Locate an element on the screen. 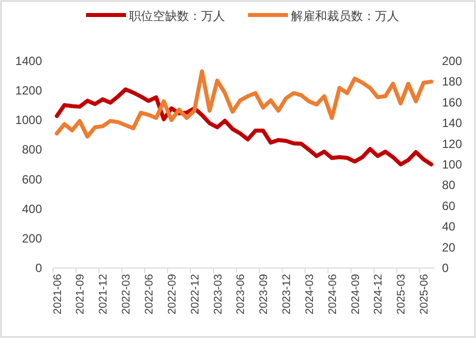 This screenshot has width=476, height=338. x-tick-label: 2022-12 is located at coordinates (195, 294).